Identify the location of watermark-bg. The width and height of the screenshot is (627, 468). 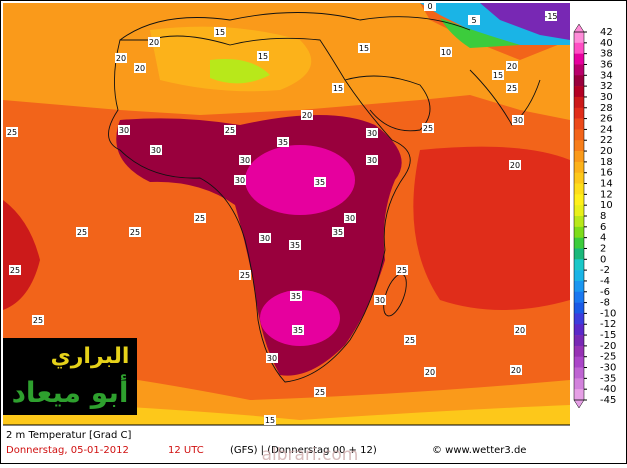
(70, 376).